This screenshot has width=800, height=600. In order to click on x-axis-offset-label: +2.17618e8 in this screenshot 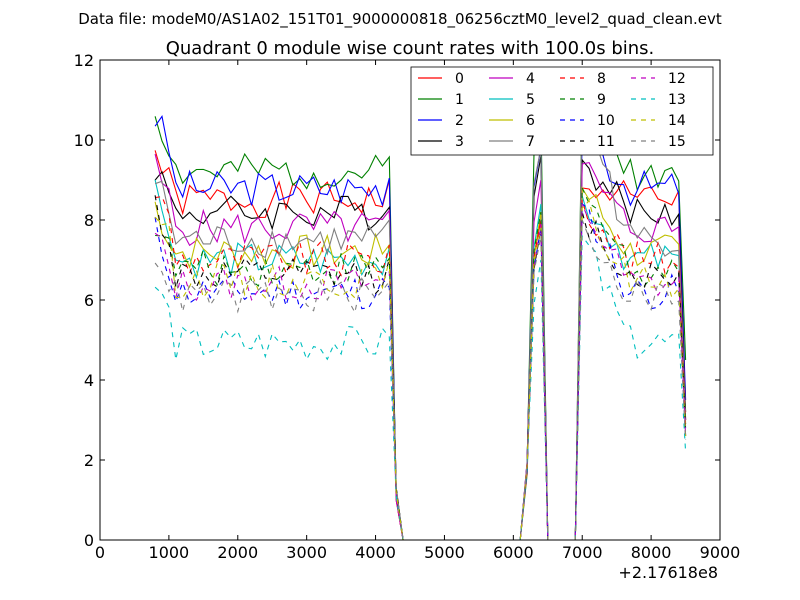, I will do `click(668, 572)`.